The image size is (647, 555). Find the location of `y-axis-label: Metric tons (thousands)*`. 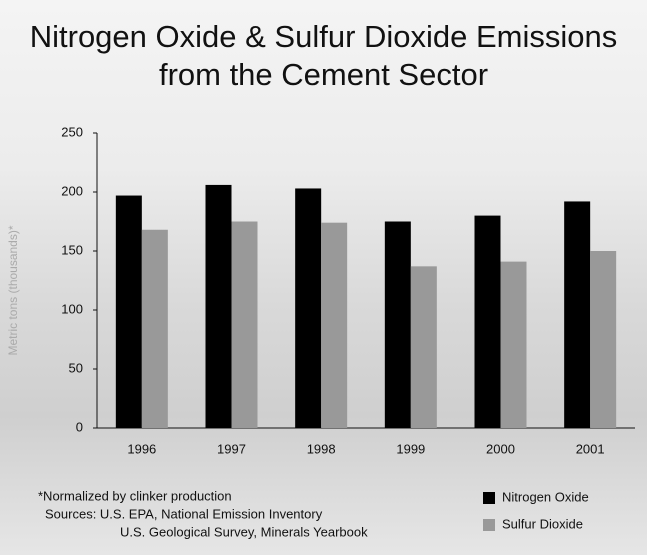

y-axis-label: Metric tons (thousands)* is located at coordinates (13, 290).